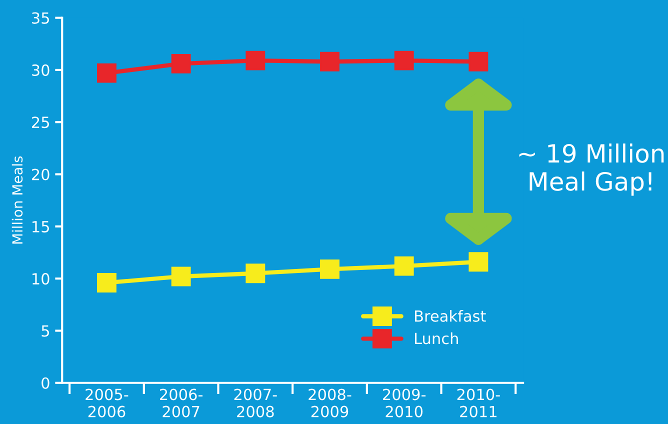 The image size is (668, 424). I want to click on y-tick-label: 5, so click(45, 331).